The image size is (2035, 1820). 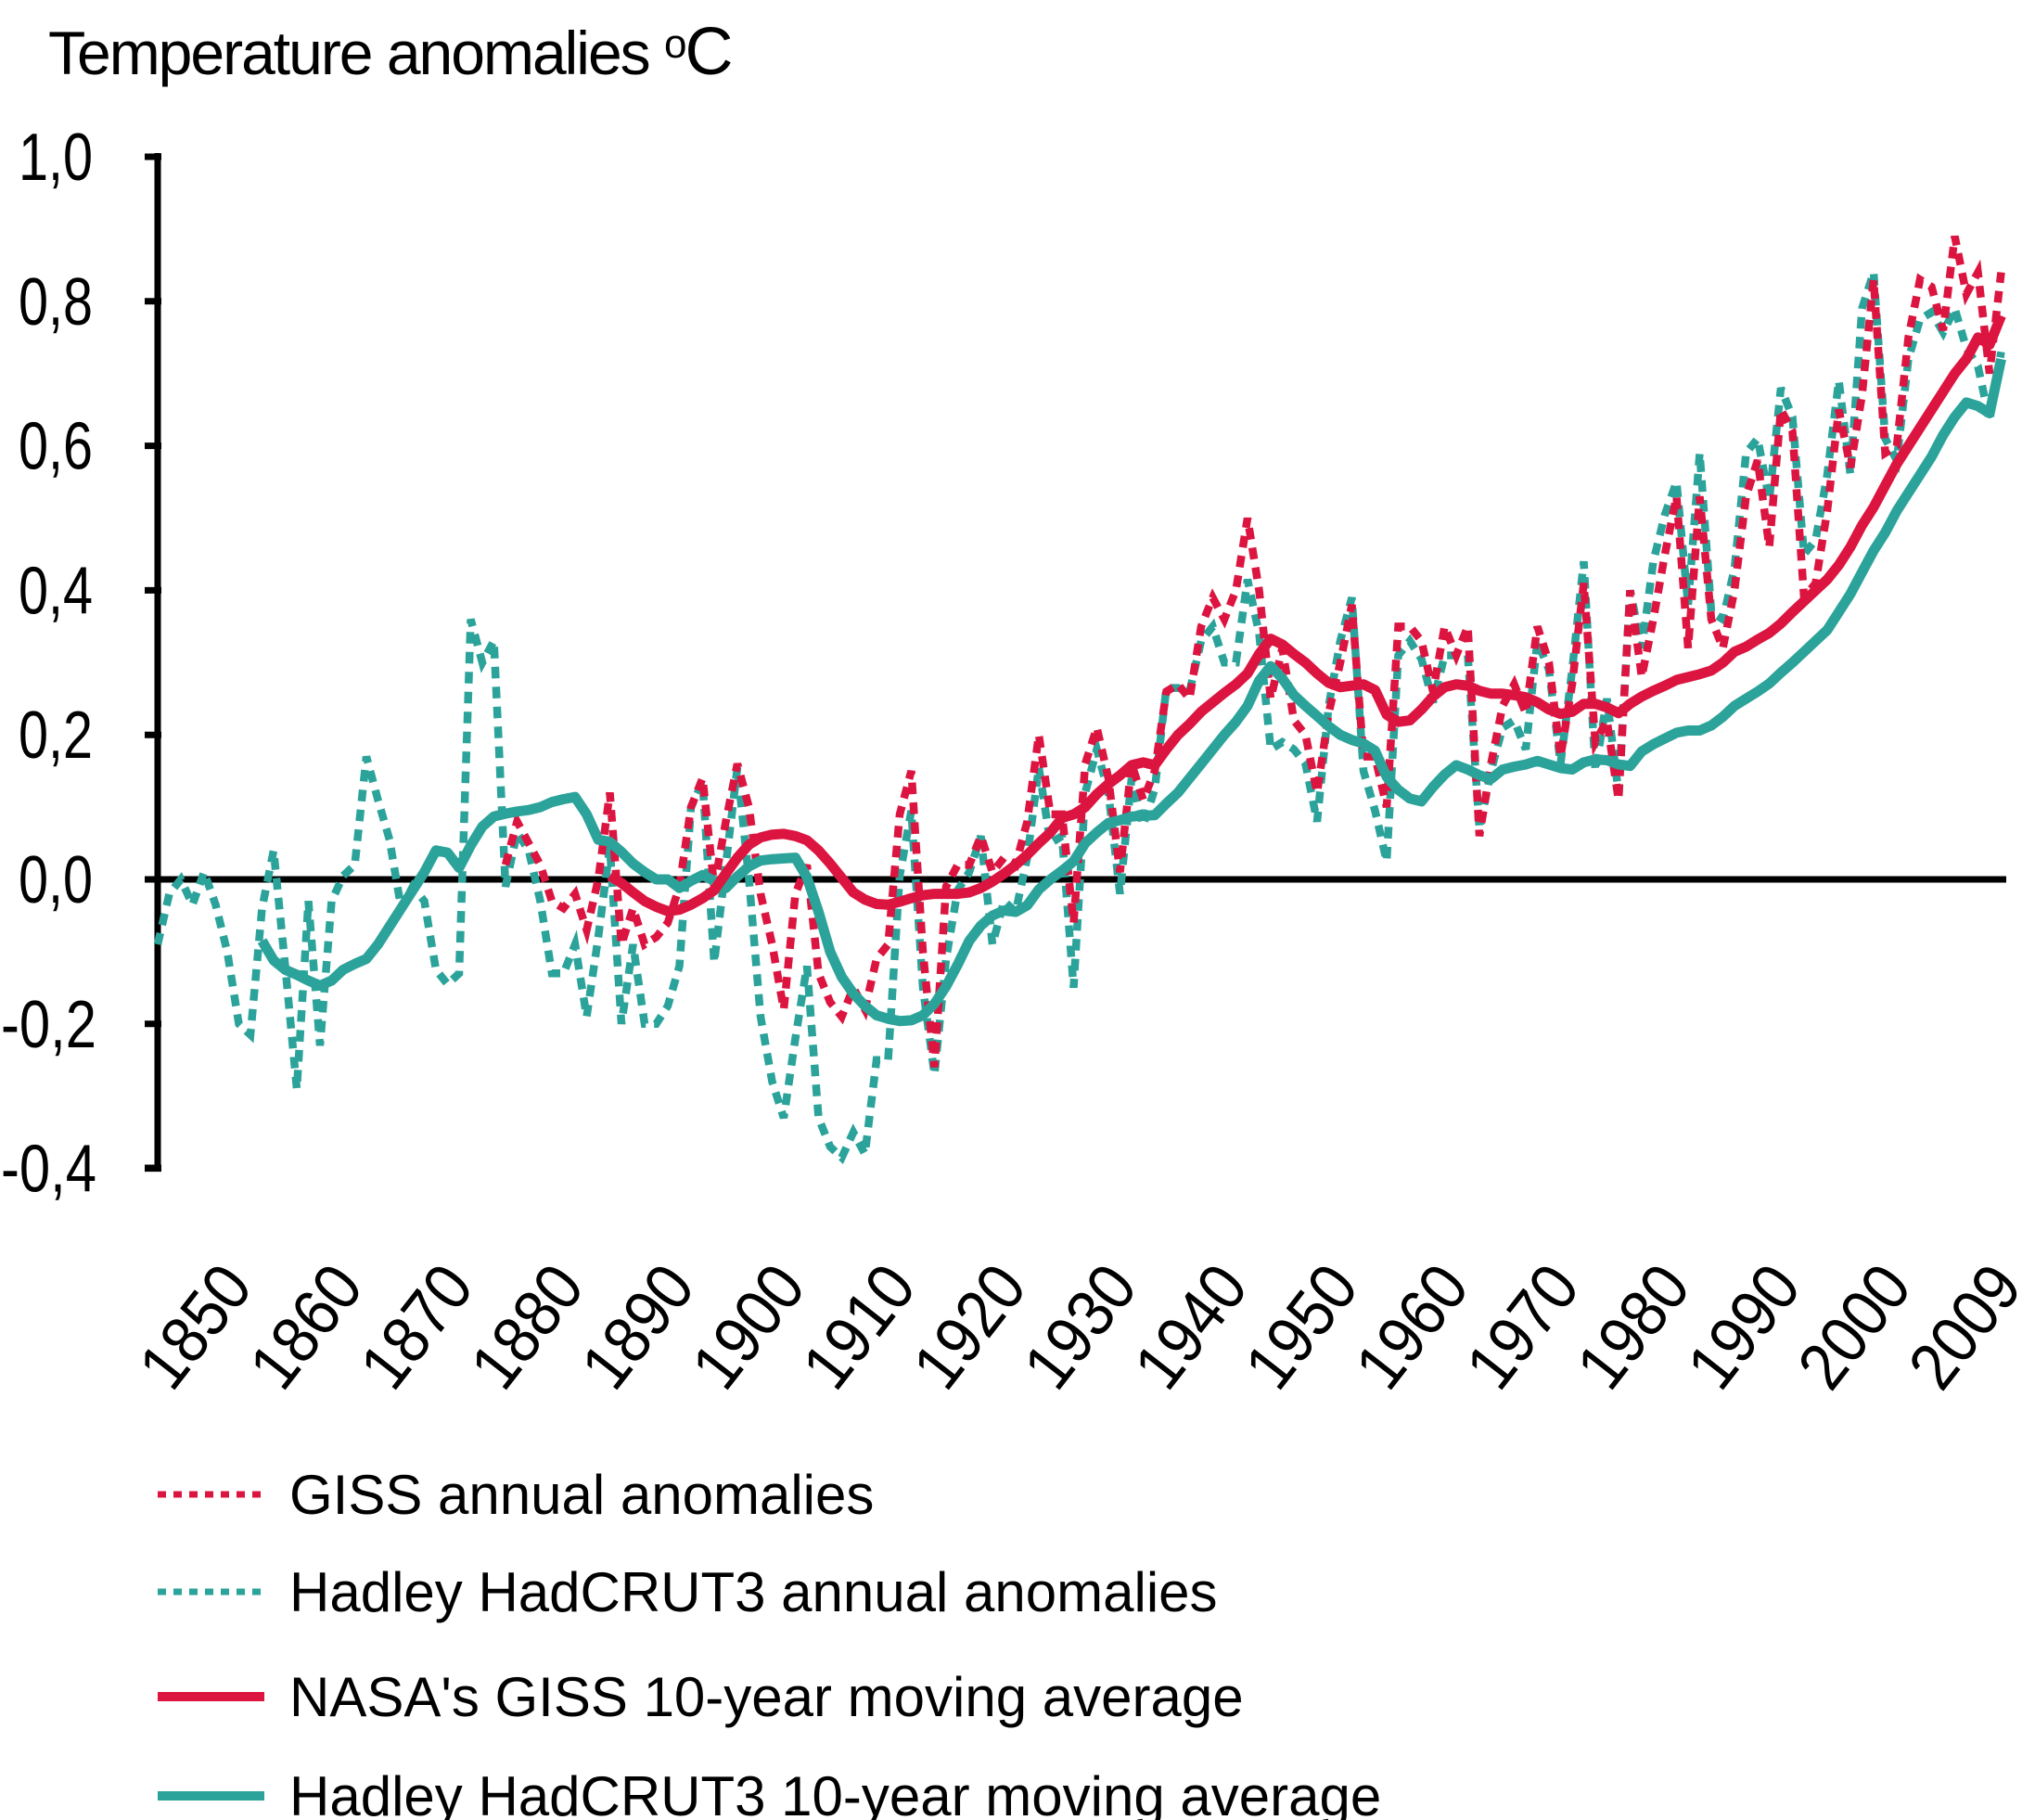 What do you see at coordinates (753, 1592) in the screenshot?
I see `svg-text:Hadley HadCRUT3 annual anomali: Hadley HadCRUT3 annual anomalies` at bounding box center [753, 1592].